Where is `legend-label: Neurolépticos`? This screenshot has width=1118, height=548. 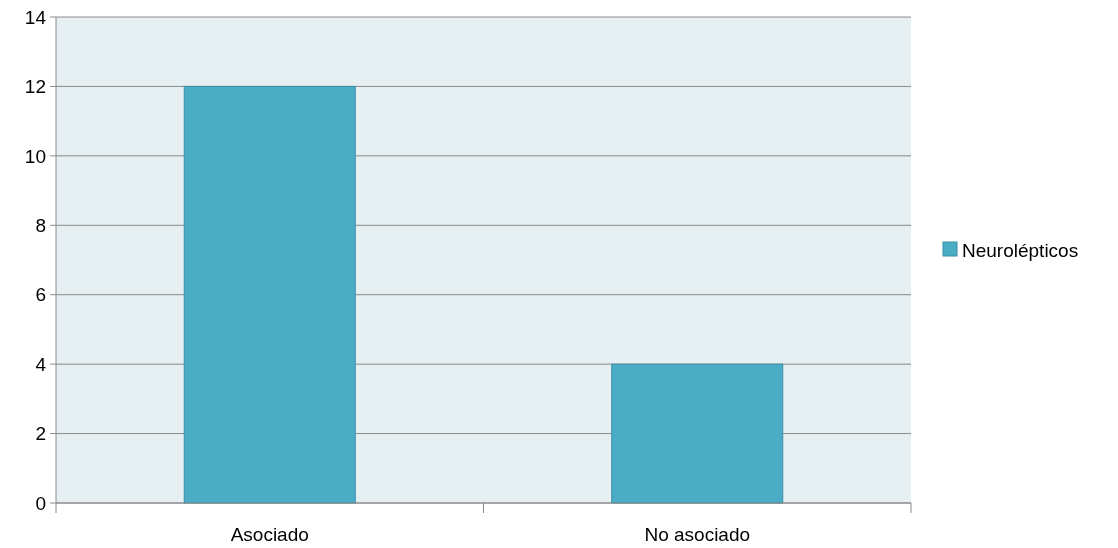 legend-label: Neurolépticos is located at coordinates (1020, 250).